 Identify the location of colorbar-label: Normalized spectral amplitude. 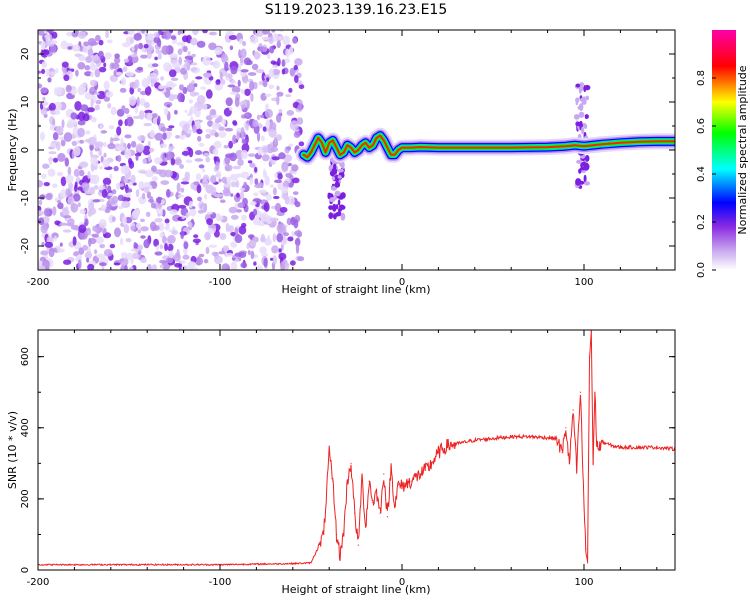
(742, 149).